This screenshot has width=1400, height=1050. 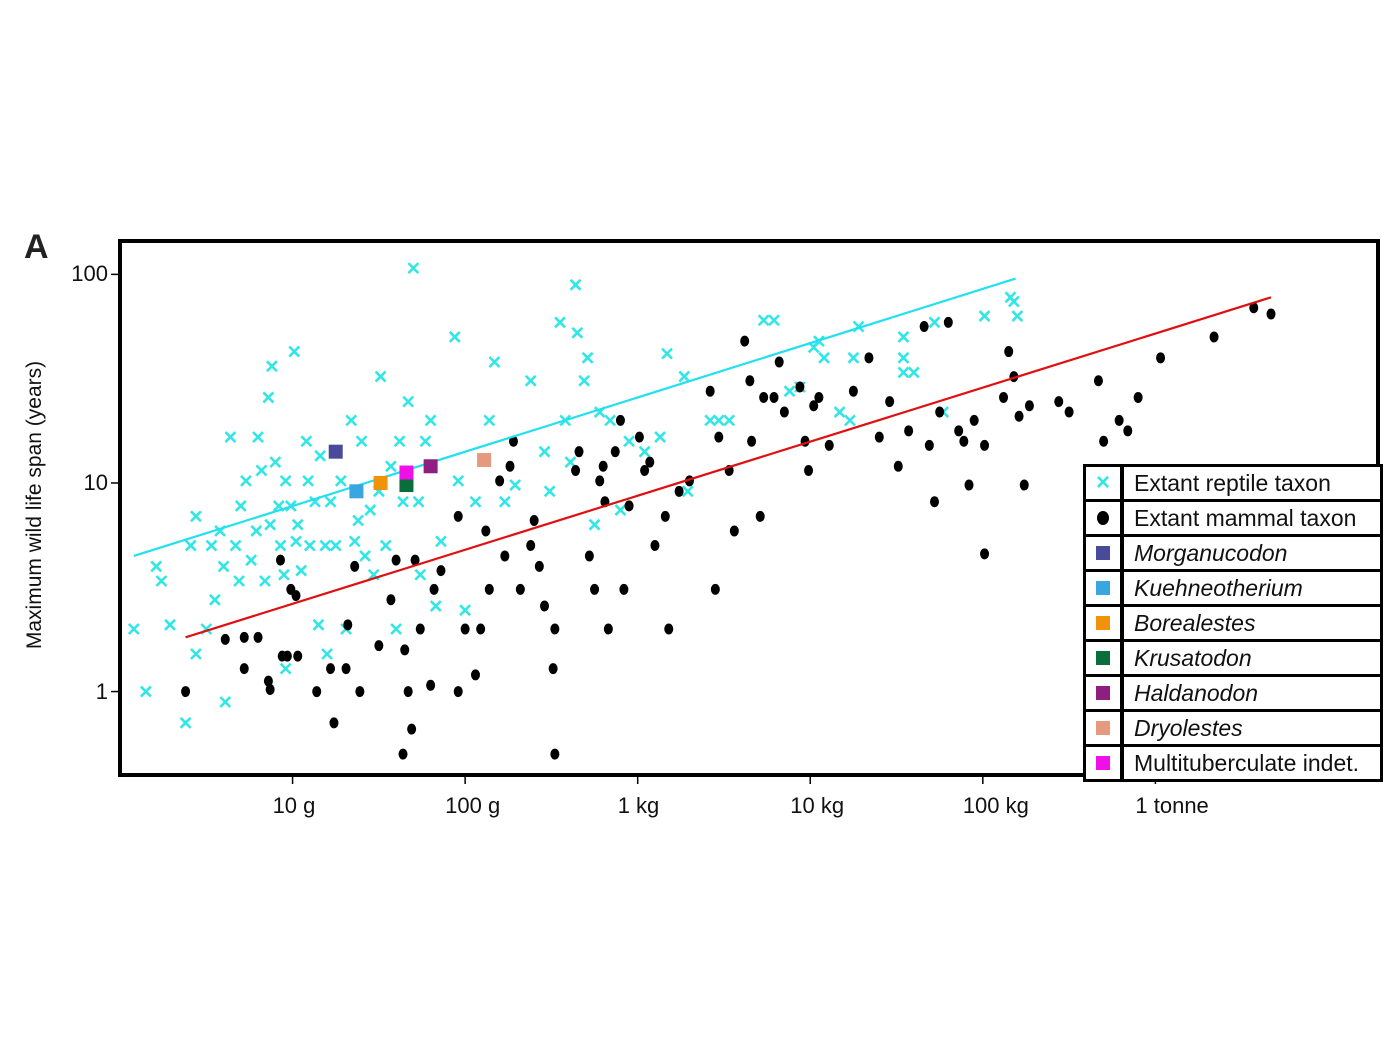 I want to click on fossil-point-dryolestes, so click(x=484, y=460).